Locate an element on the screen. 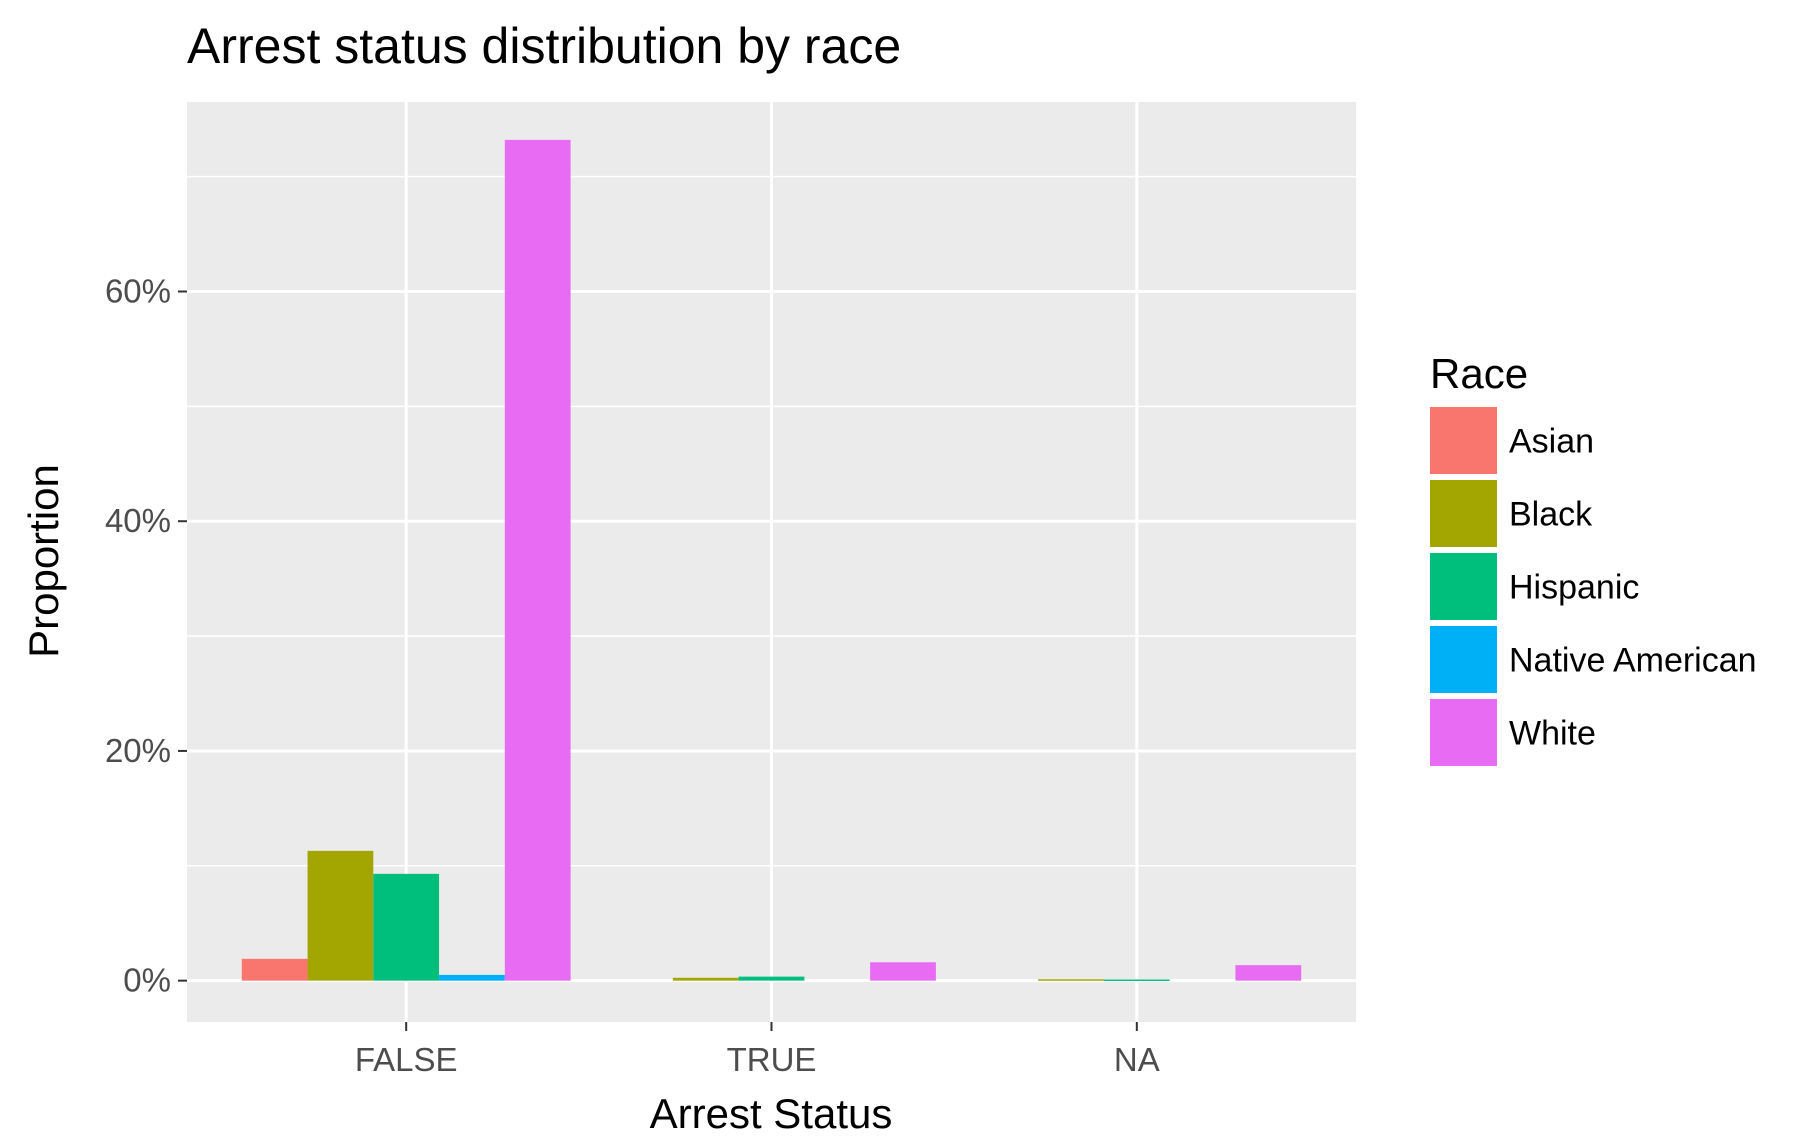  legend-key-native-american is located at coordinates (1463, 659).